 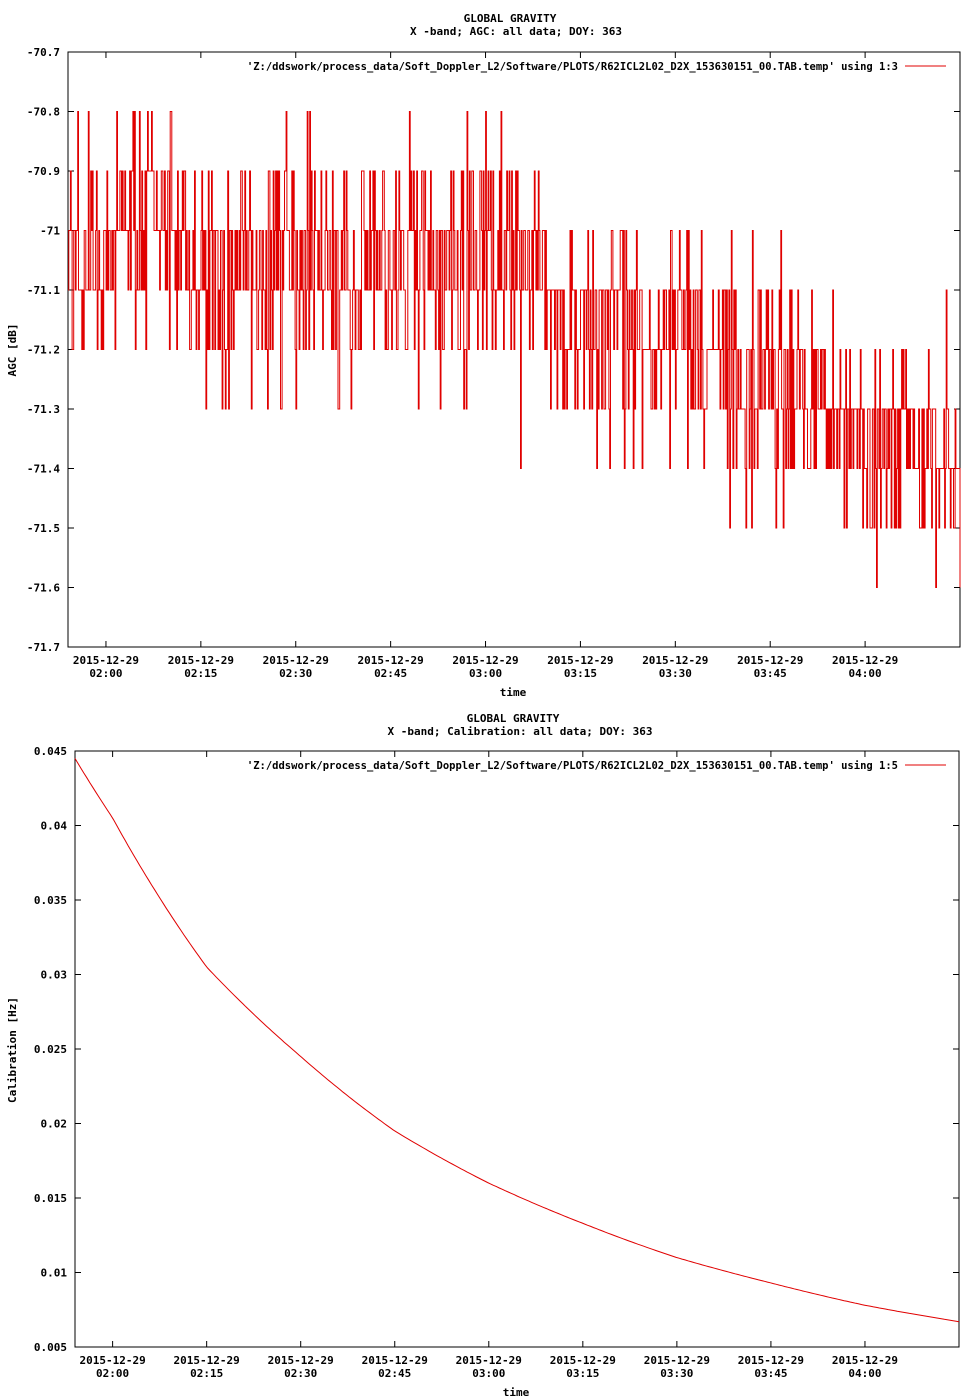 What do you see at coordinates (50, 900) in the screenshot?
I see `y-tick-label: 0.035` at bounding box center [50, 900].